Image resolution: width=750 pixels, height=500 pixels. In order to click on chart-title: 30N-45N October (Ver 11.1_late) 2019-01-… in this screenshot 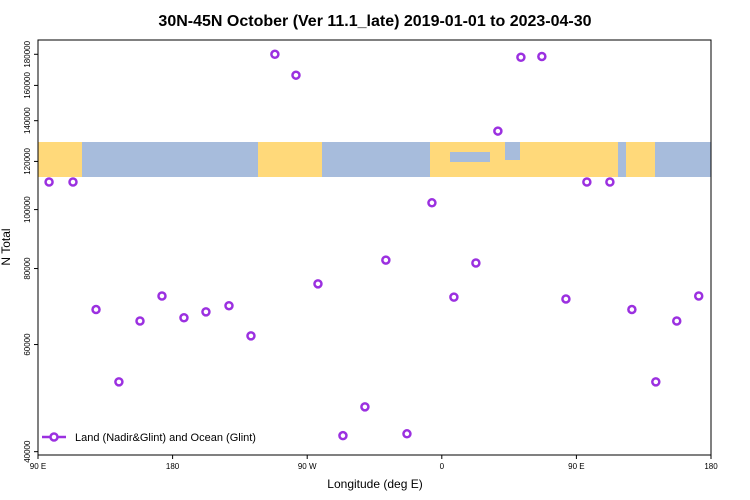, I will do `click(374, 21)`.